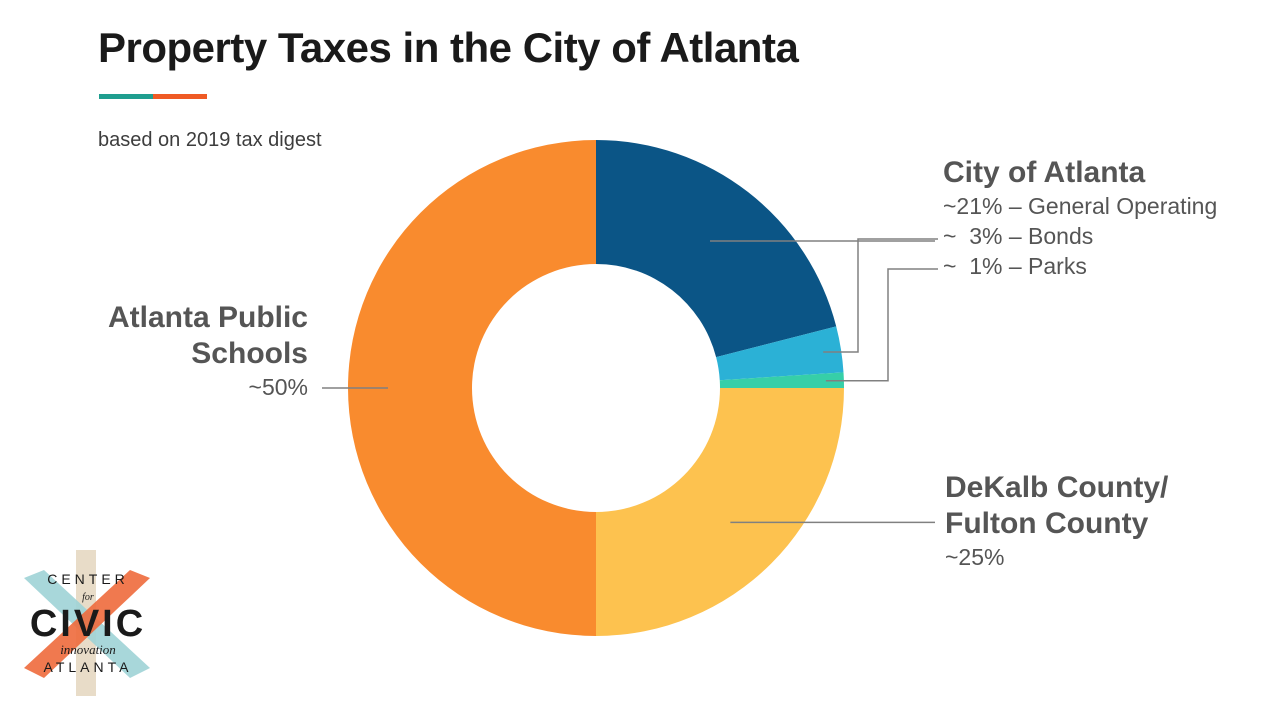  I want to click on leader-line-bonds, so click(880, 295).